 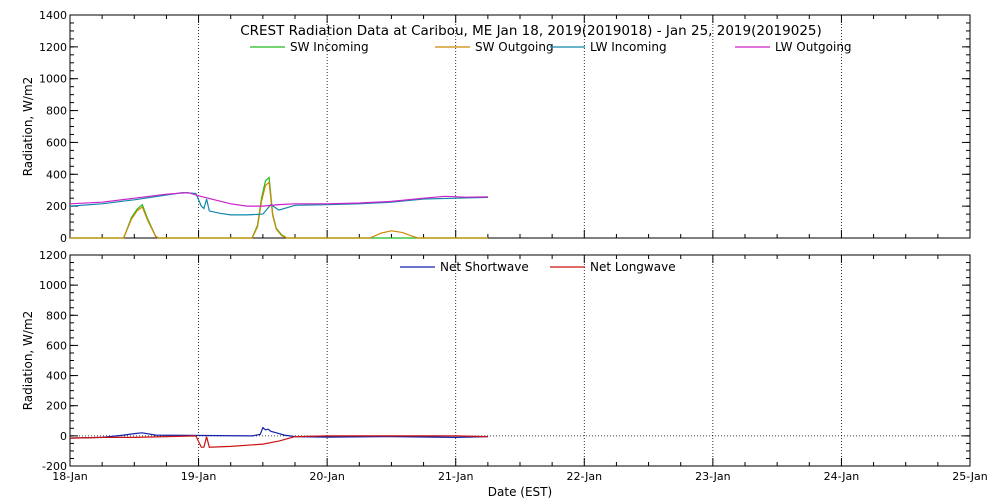 What do you see at coordinates (585, 476) in the screenshot?
I see `x-tick-label: 22-Jan` at bounding box center [585, 476].